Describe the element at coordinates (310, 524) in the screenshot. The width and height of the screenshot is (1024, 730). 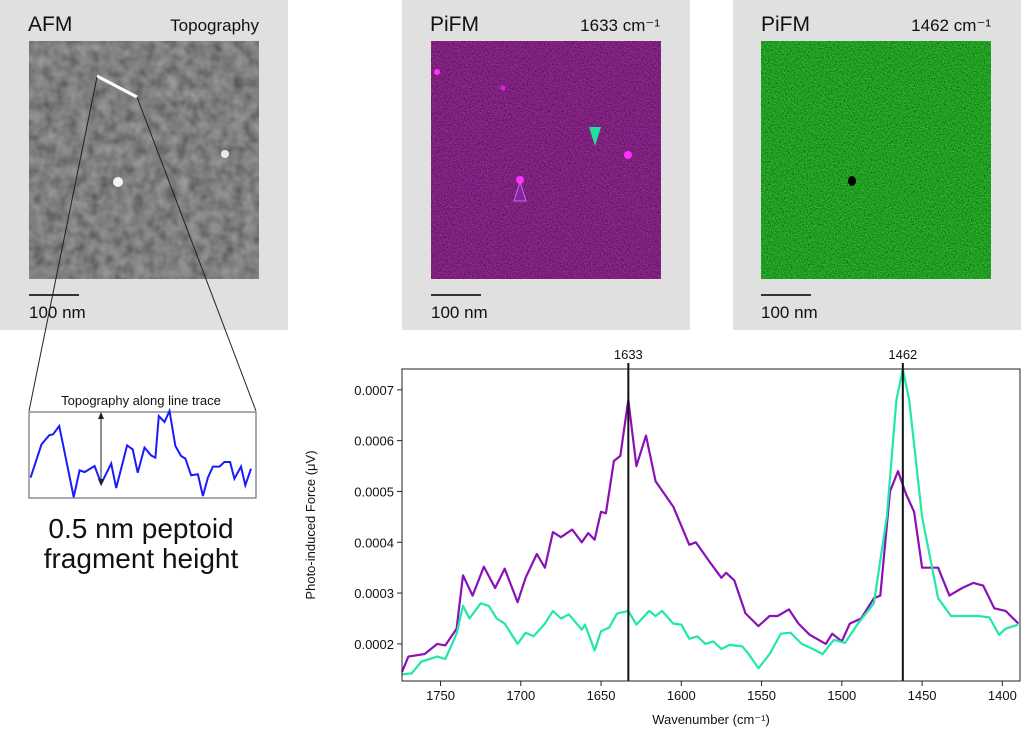
I see `y-axis-label: Photo-induced Force (μV)` at that location.